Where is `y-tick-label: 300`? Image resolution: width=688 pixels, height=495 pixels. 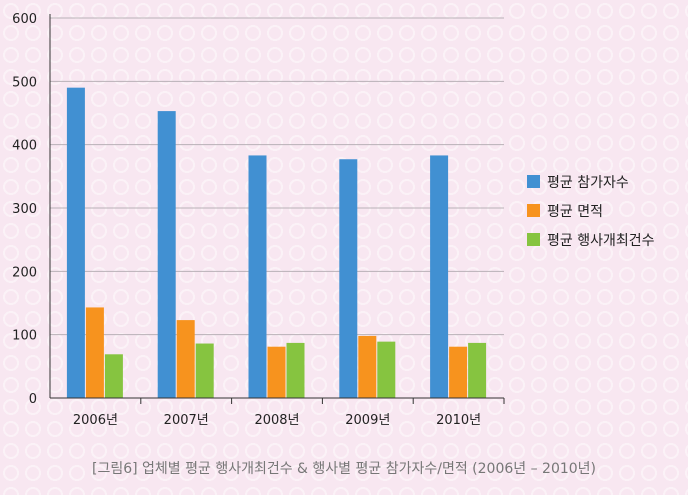 y-tick-label: 300 is located at coordinates (24, 209).